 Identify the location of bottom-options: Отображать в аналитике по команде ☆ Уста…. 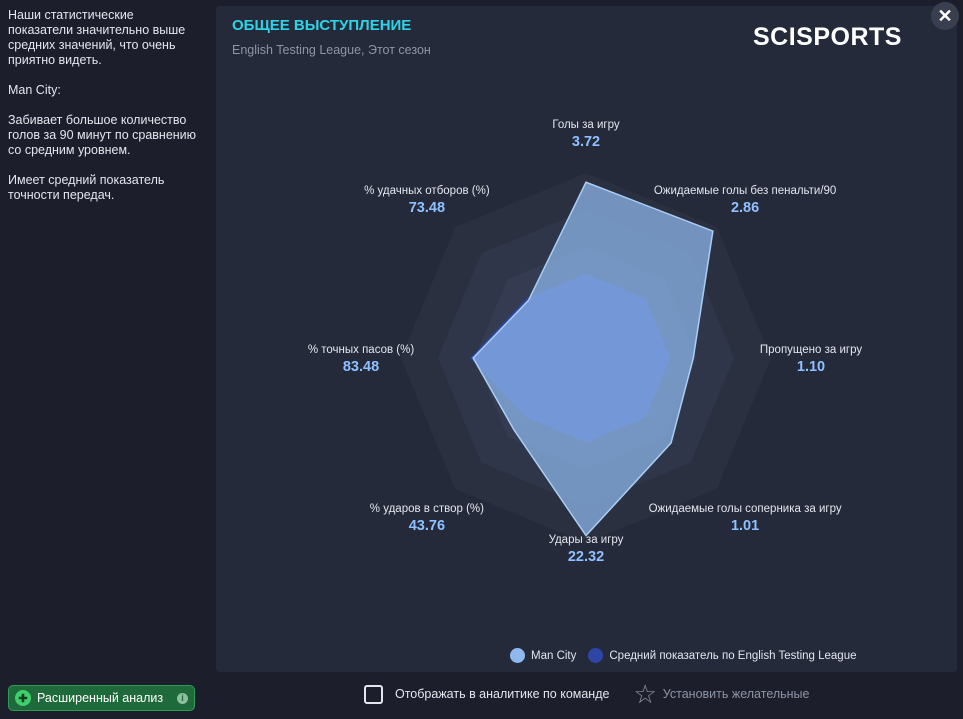
(587, 694).